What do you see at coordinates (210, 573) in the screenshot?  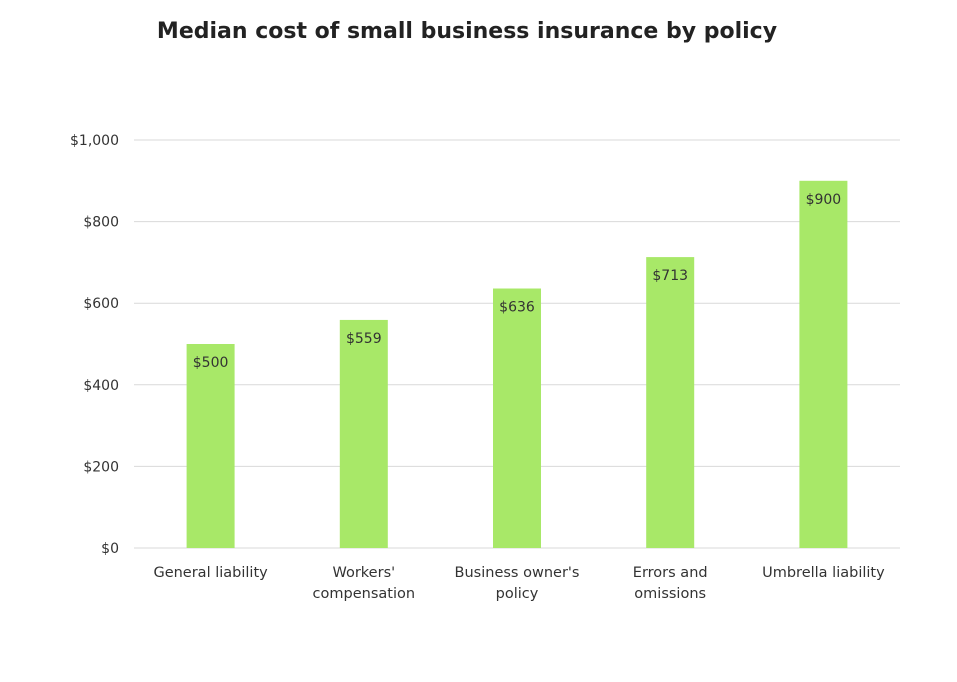 I see `x-tick-label: General liability` at bounding box center [210, 573].